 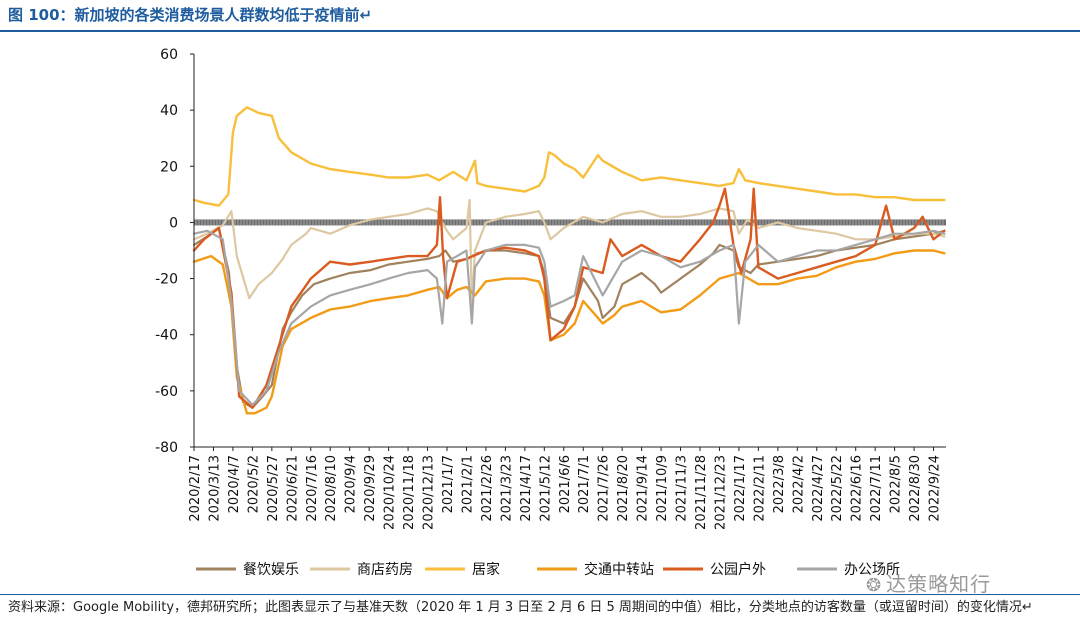 I want to click on x-tick-label: 2020/3/13, so click(x=214, y=488).